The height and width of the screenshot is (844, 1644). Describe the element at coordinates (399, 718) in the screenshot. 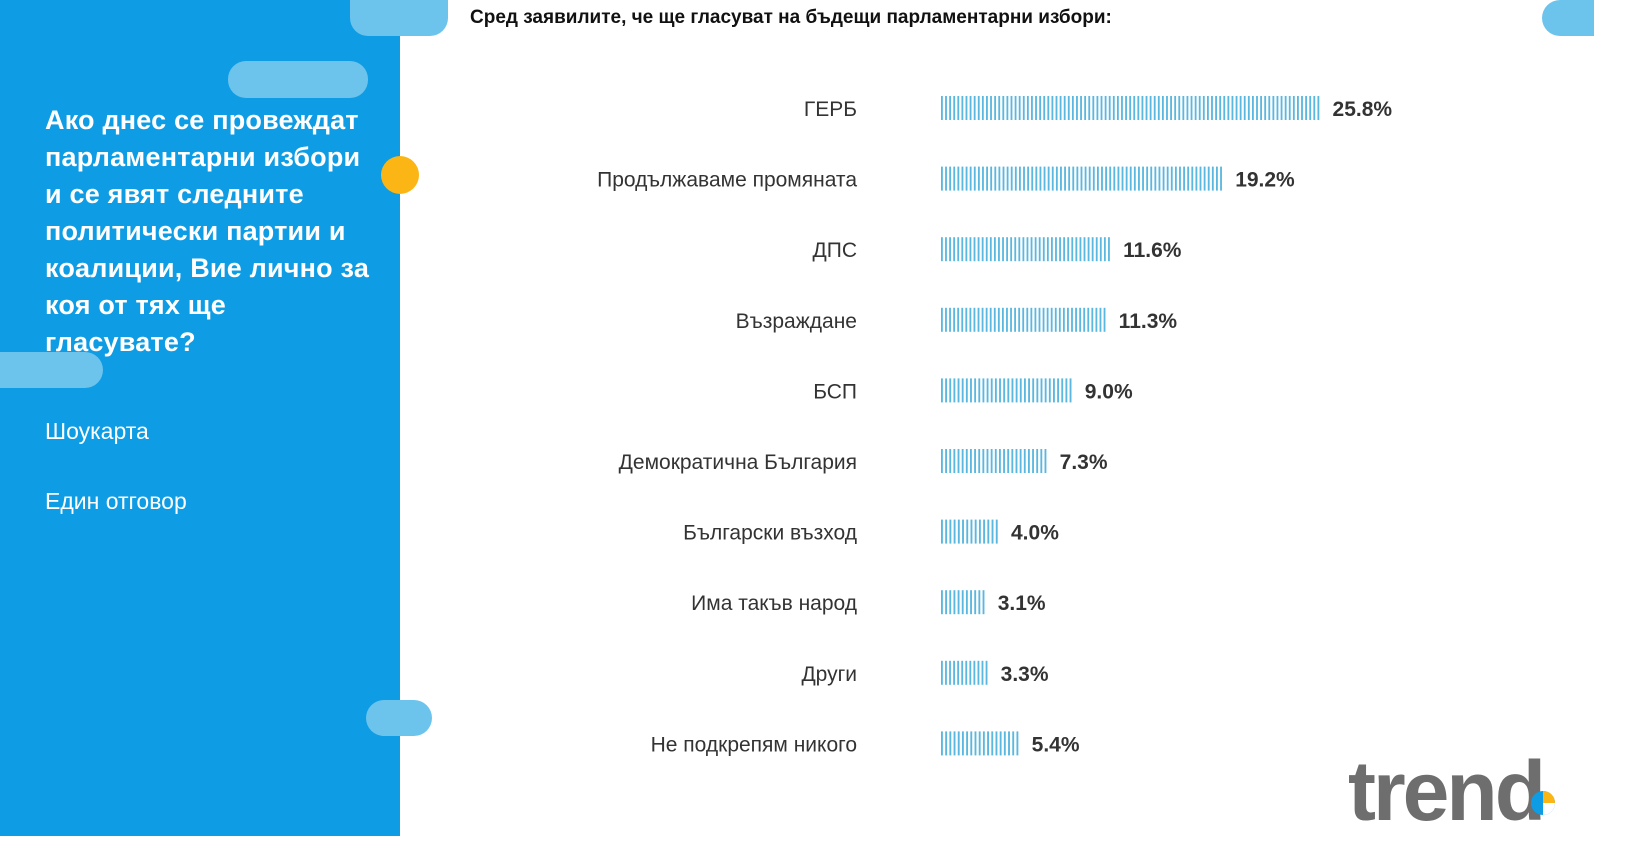

I see `decorative-pill-lower` at that location.